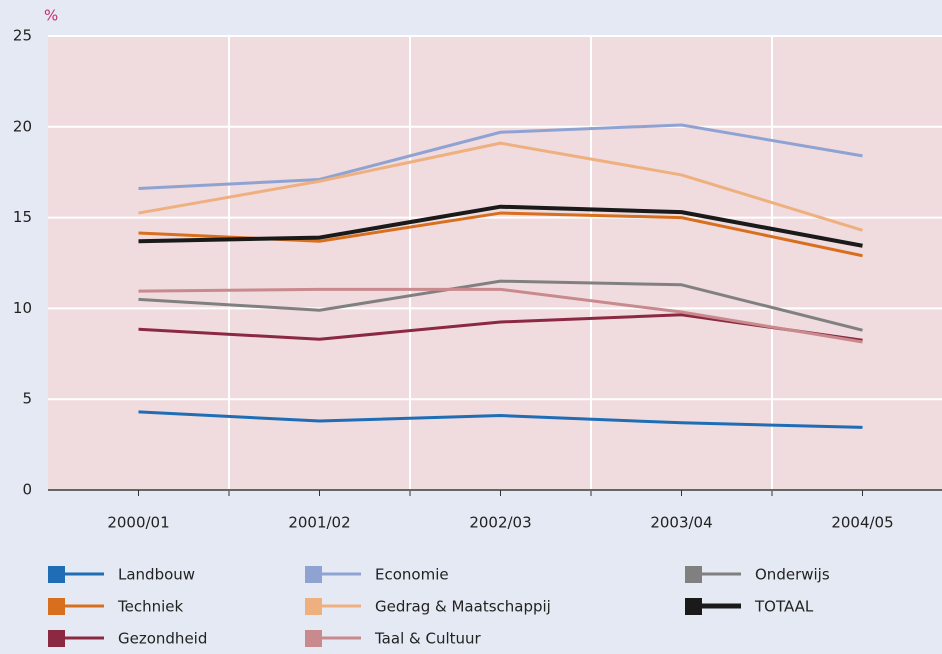  What do you see at coordinates (22, 36) in the screenshot?
I see `y-tick-label: 25` at bounding box center [22, 36].